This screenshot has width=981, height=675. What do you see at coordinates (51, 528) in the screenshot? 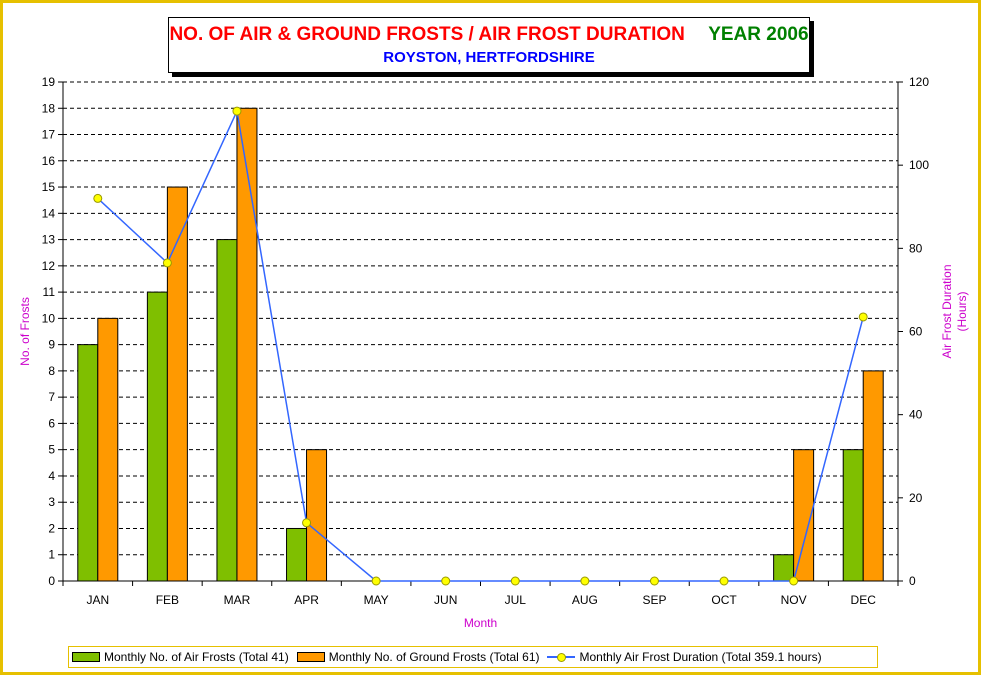
I see `y-tick-label: 2` at bounding box center [51, 528].